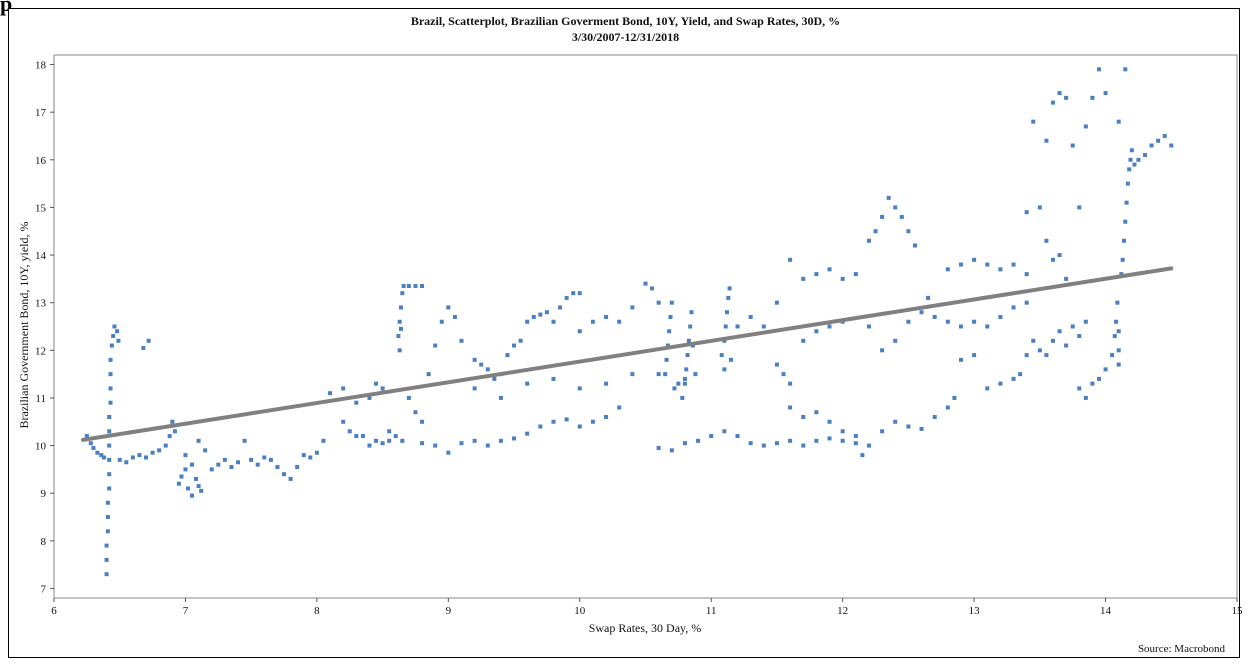  I want to click on y-tick-label: 17, so click(41, 113).